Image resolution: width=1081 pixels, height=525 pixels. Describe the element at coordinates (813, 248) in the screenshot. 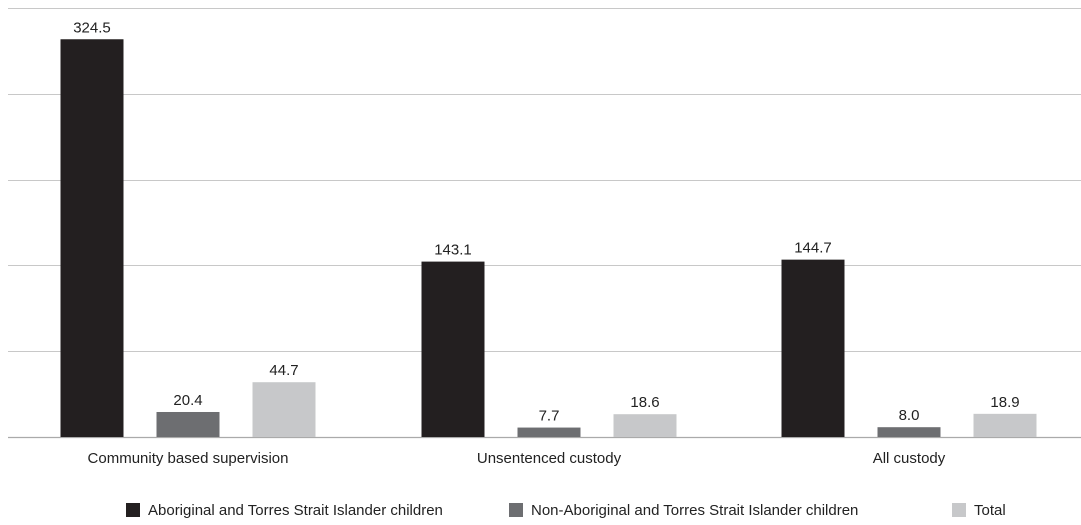

I see `value-label-1-3: 144.7` at that location.